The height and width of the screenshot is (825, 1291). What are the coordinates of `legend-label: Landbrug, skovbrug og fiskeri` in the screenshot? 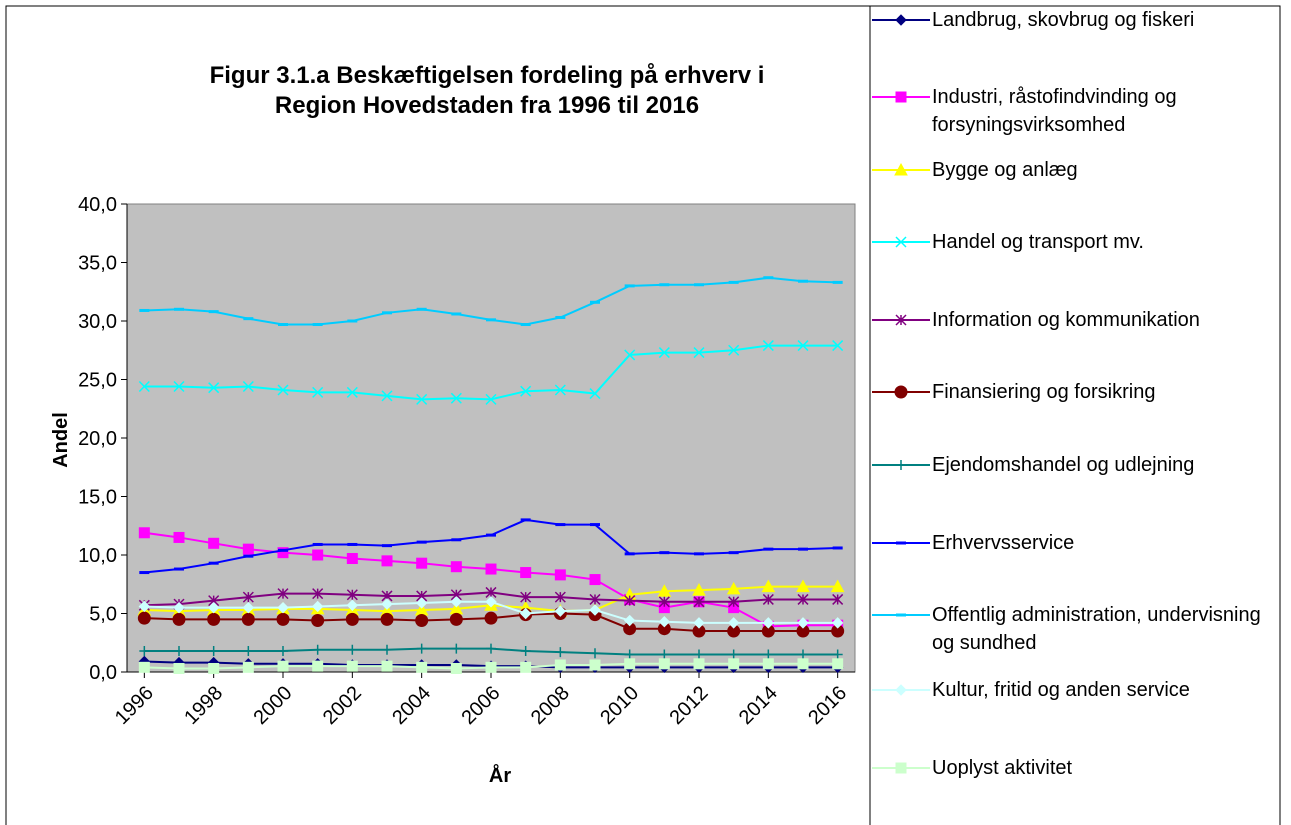 It's located at (1063, 20).